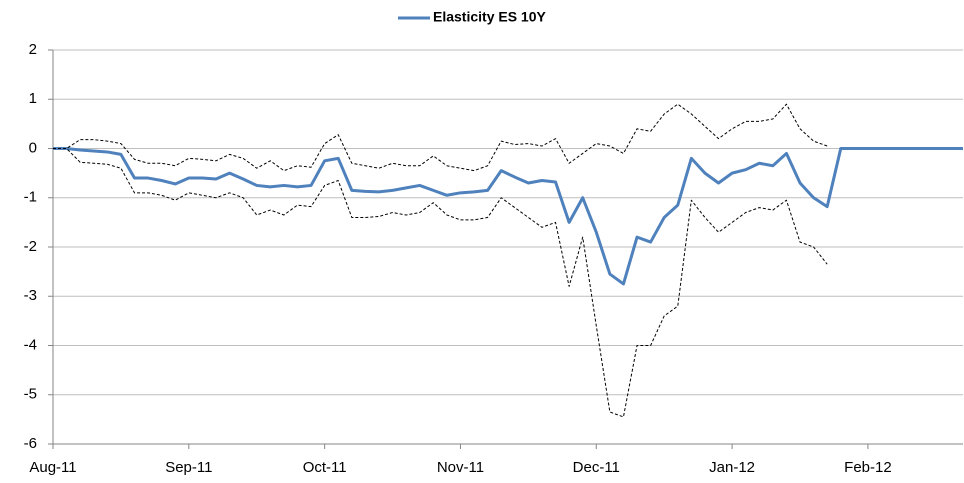 Image resolution: width=964 pixels, height=483 pixels. I want to click on y-tick-label: 1, so click(33, 98).